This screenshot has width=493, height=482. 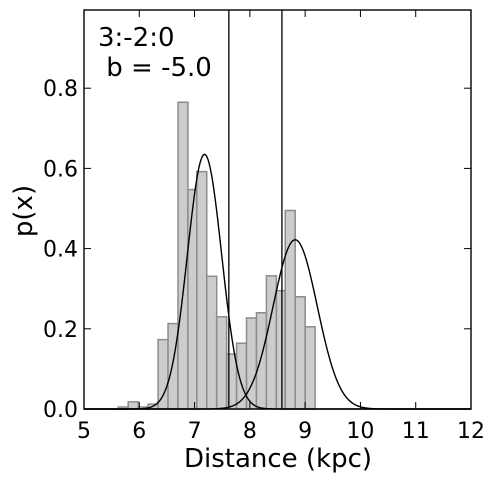 I want to click on y-tick-label: 0.6, so click(x=60, y=169).